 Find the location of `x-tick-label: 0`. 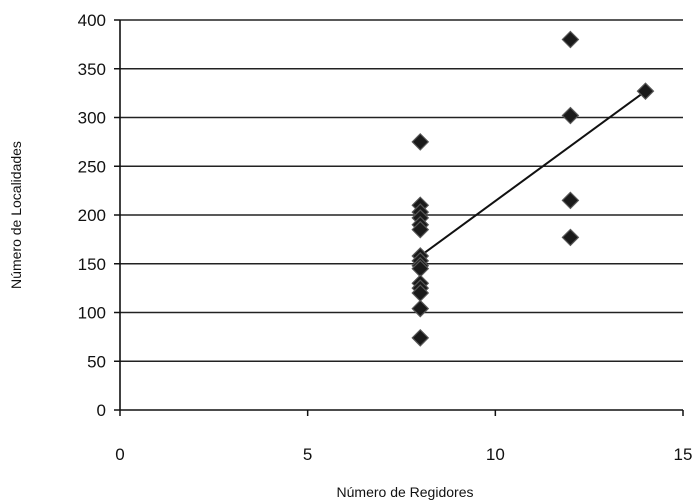

x-tick-label: 0 is located at coordinates (119, 454).